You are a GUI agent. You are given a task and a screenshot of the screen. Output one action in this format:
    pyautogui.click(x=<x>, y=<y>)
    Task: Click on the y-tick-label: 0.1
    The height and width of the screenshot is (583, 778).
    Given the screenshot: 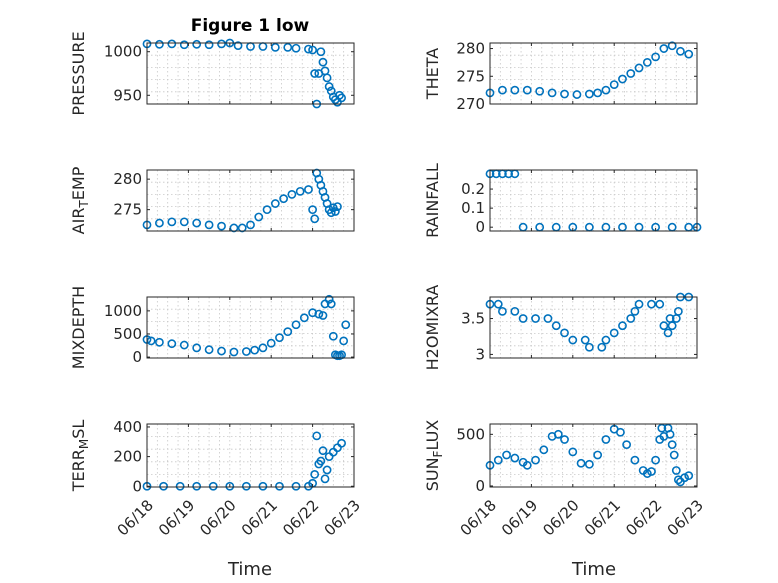 What is the action you would take?
    pyautogui.click(x=473, y=208)
    